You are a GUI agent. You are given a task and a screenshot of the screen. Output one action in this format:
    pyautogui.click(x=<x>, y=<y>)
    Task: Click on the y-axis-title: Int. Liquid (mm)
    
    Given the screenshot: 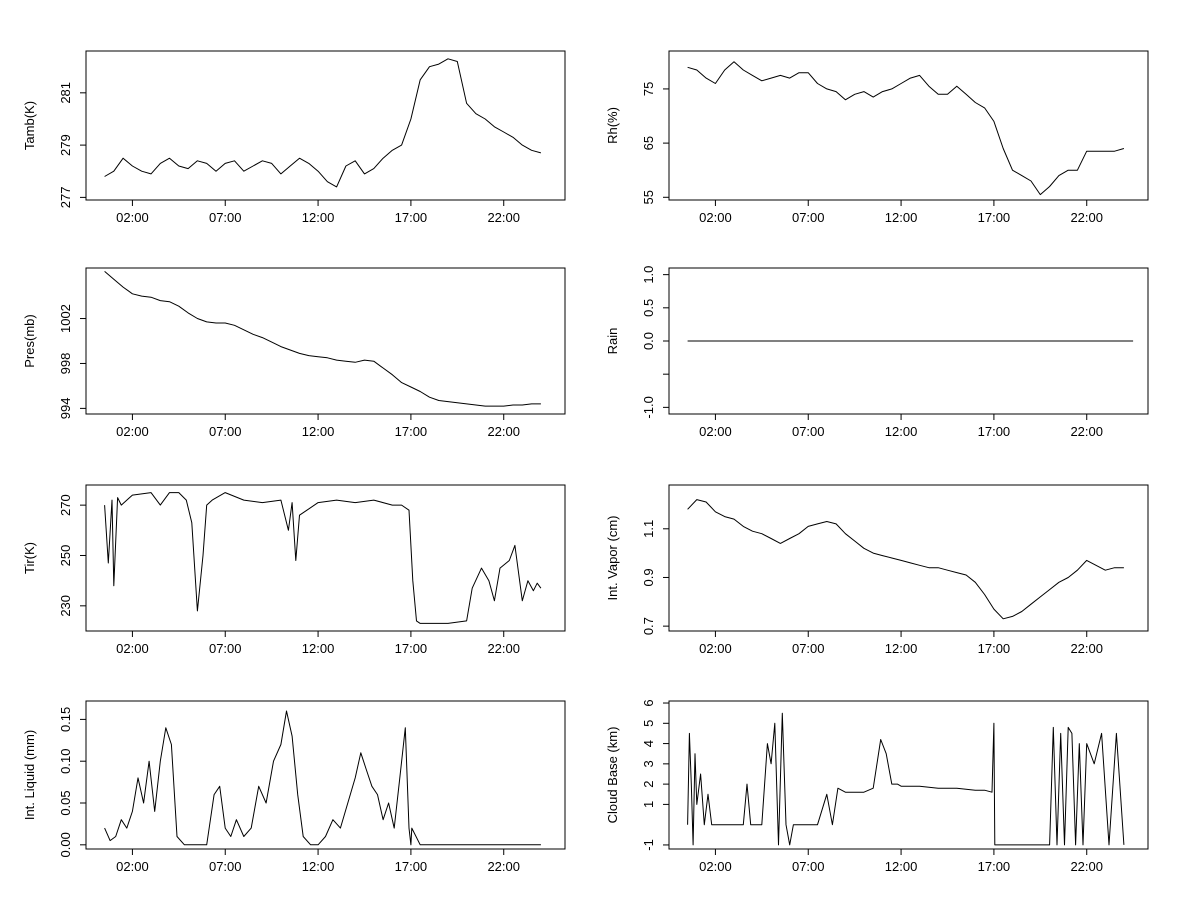 What is the action you would take?
    pyautogui.click(x=29, y=775)
    